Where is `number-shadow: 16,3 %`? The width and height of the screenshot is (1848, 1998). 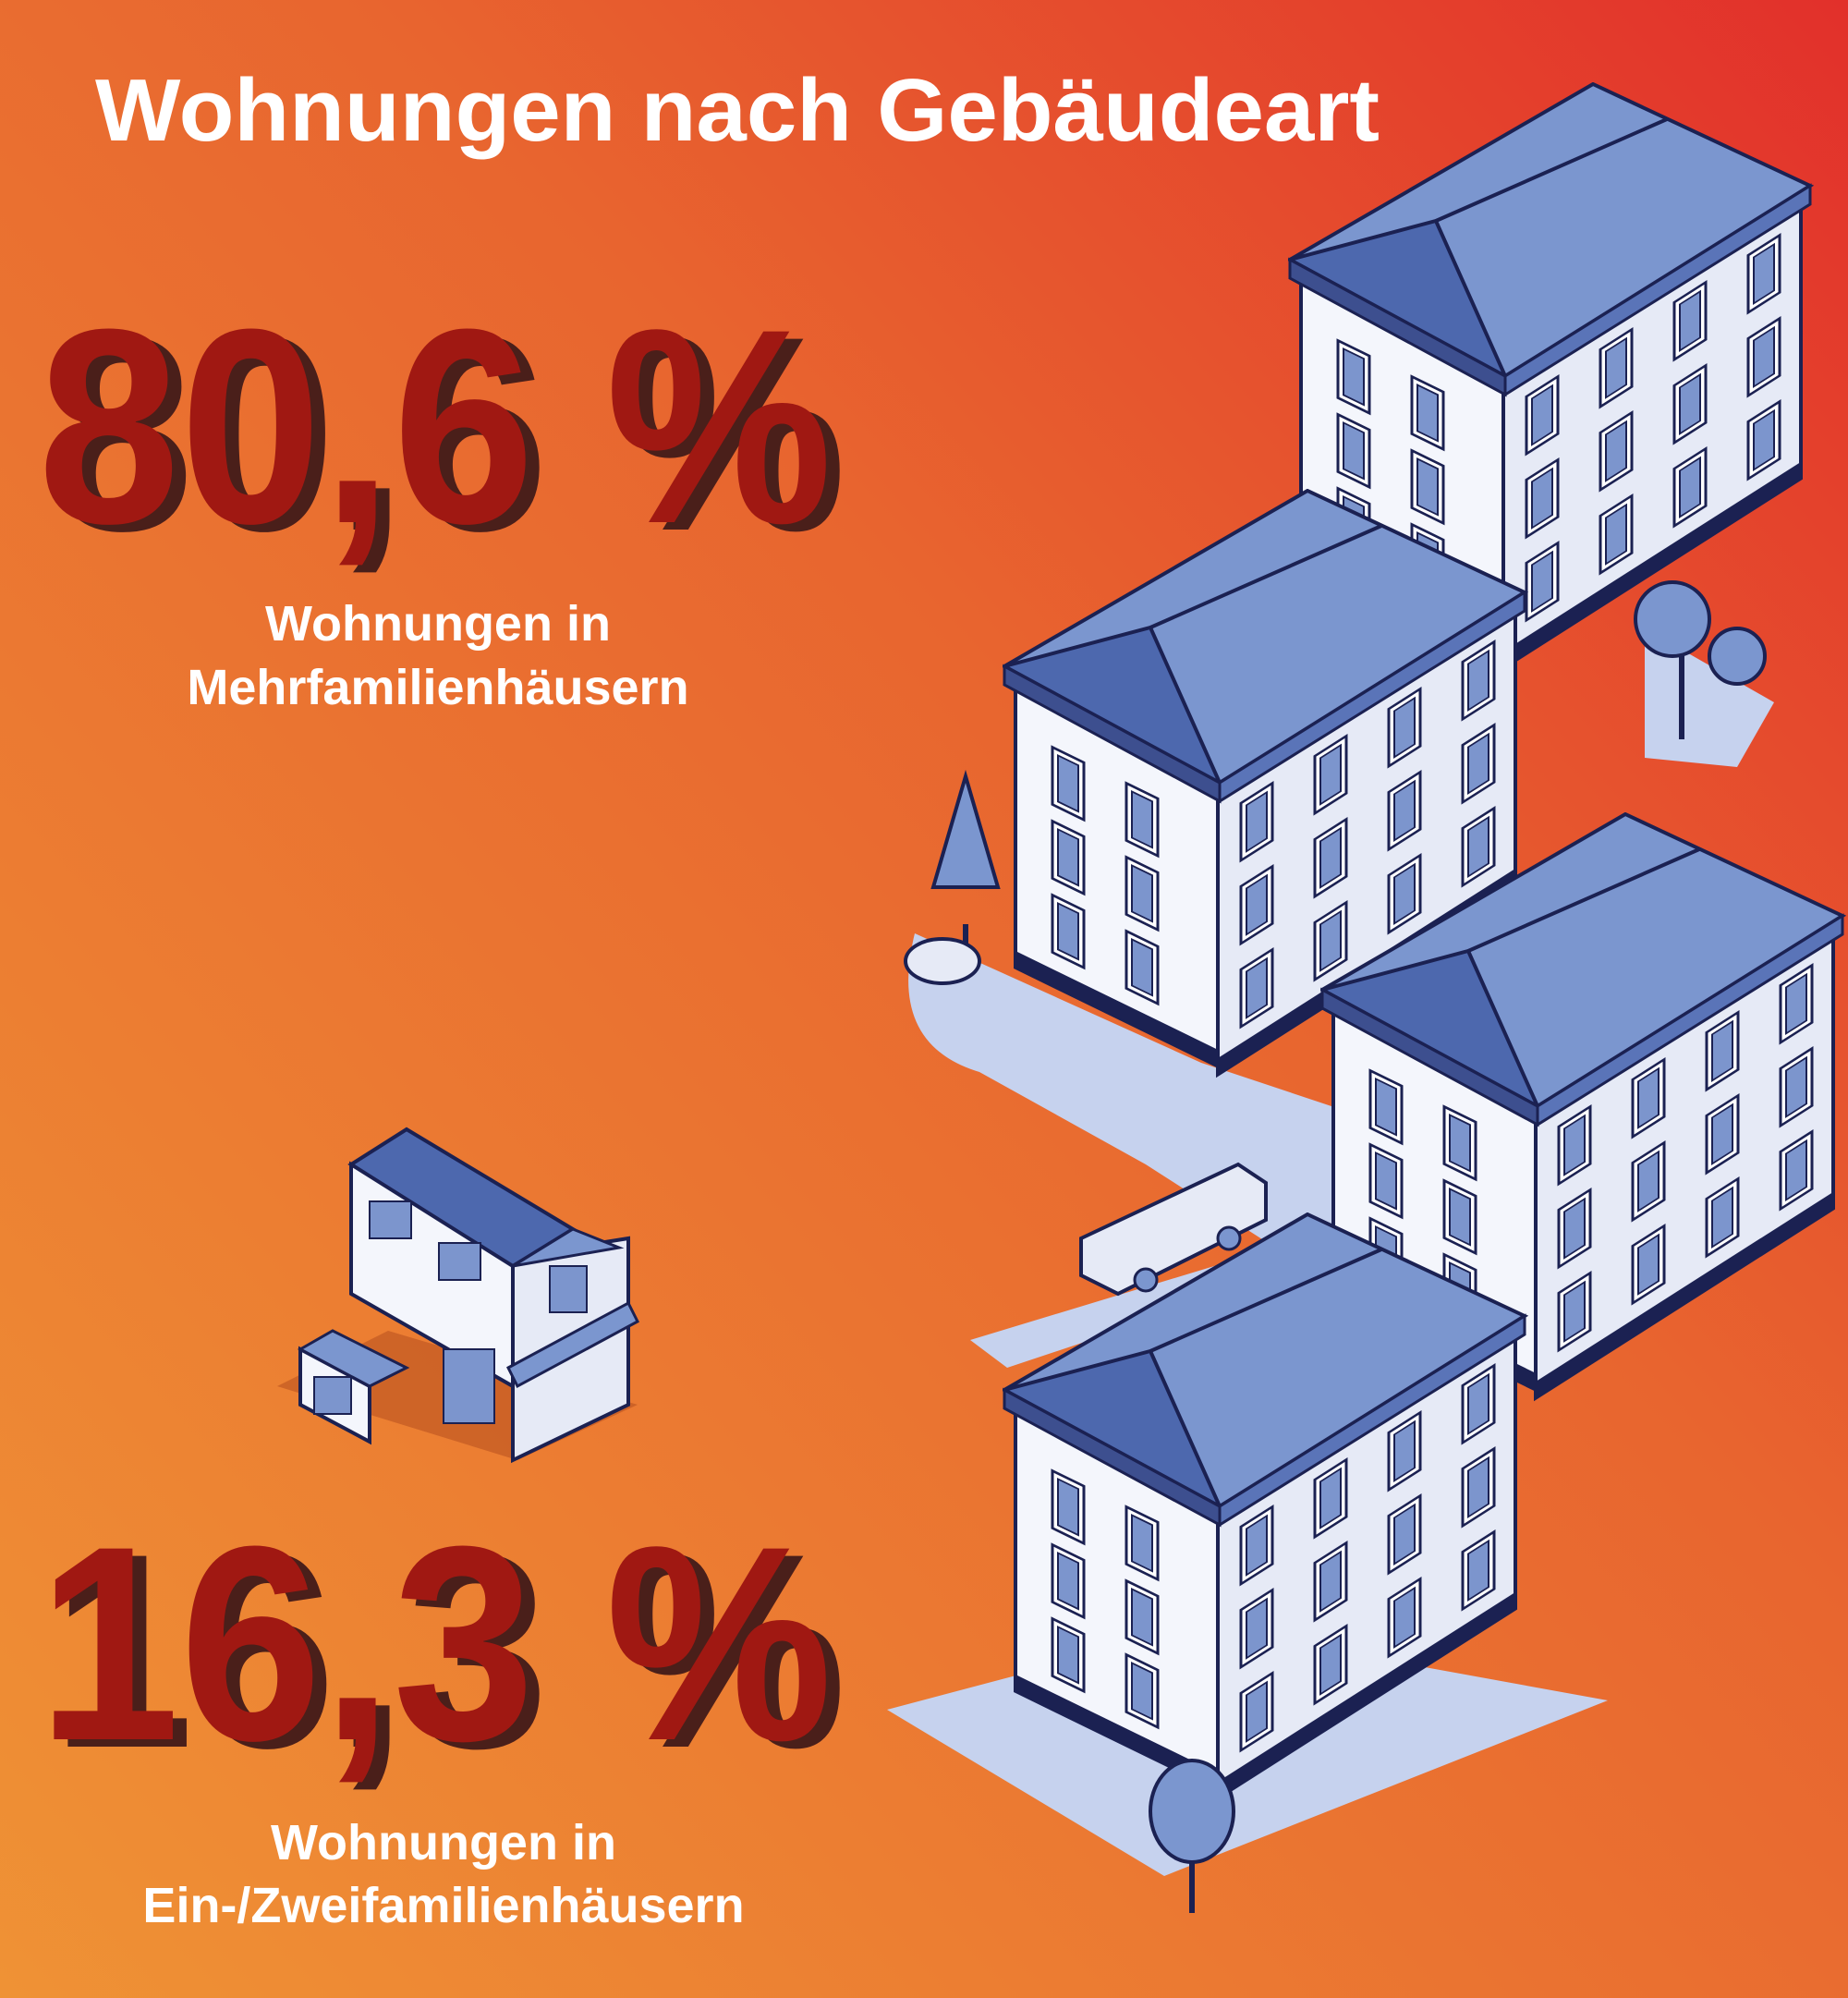
number-shadow: 16,3 % is located at coordinates (449, 1650).